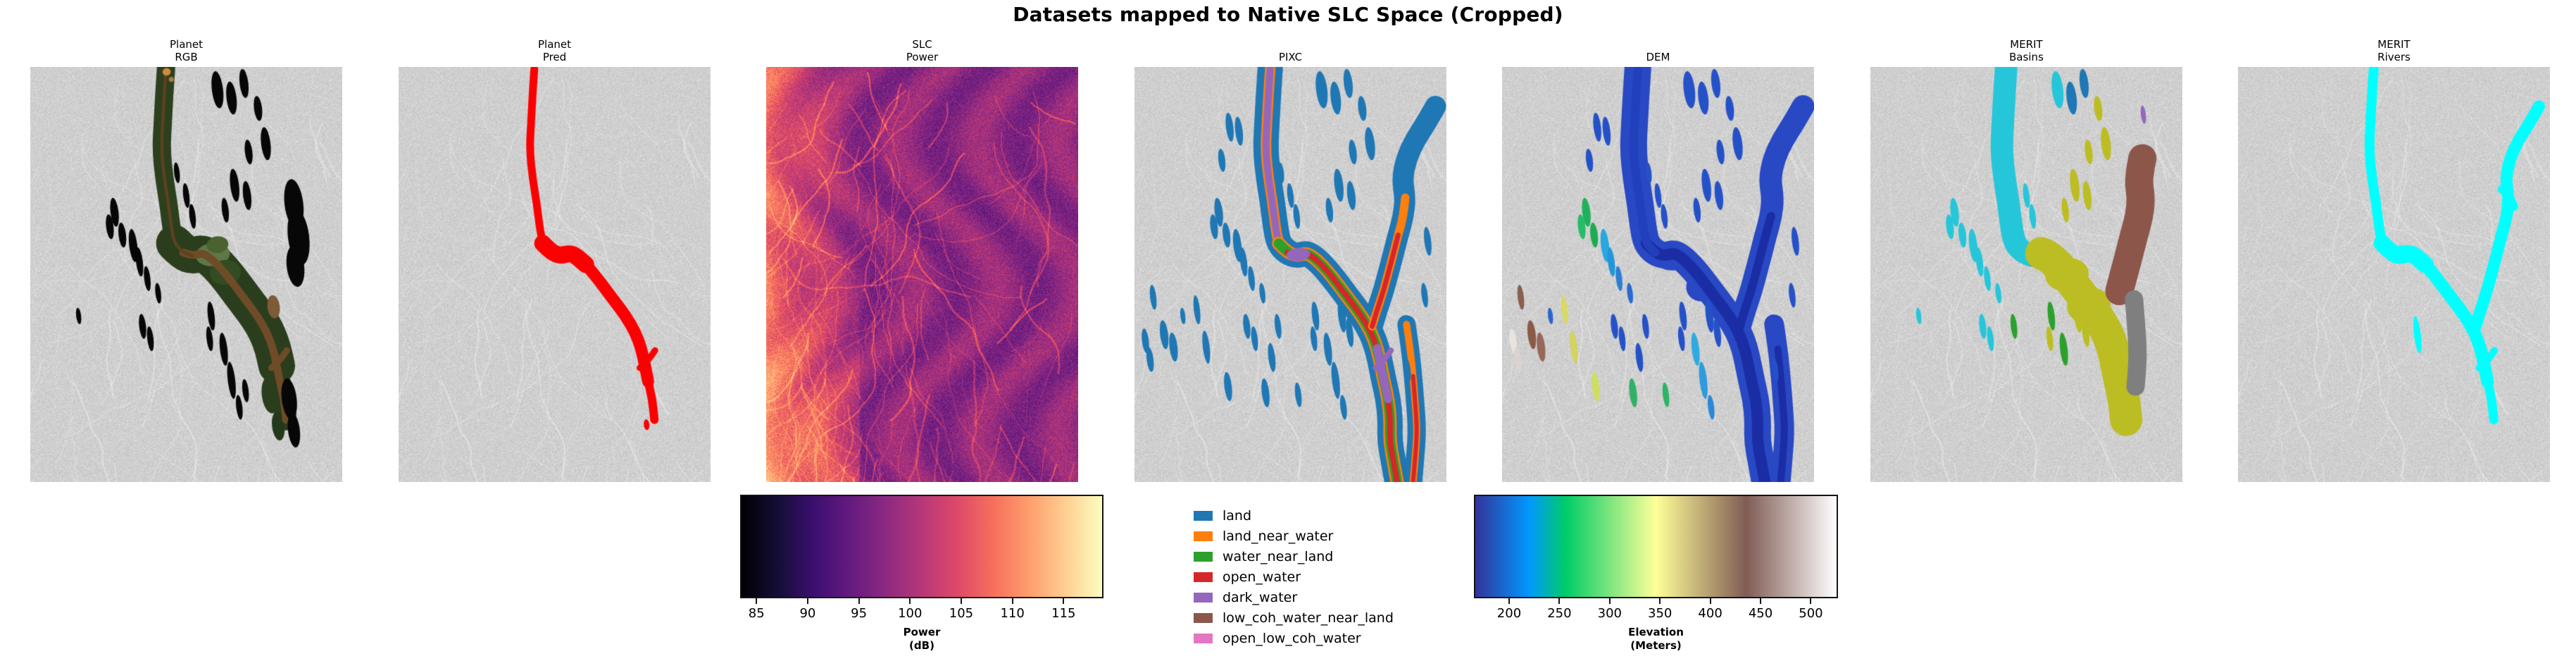  I want to click on panel-merit-basins, so click(2026, 275).